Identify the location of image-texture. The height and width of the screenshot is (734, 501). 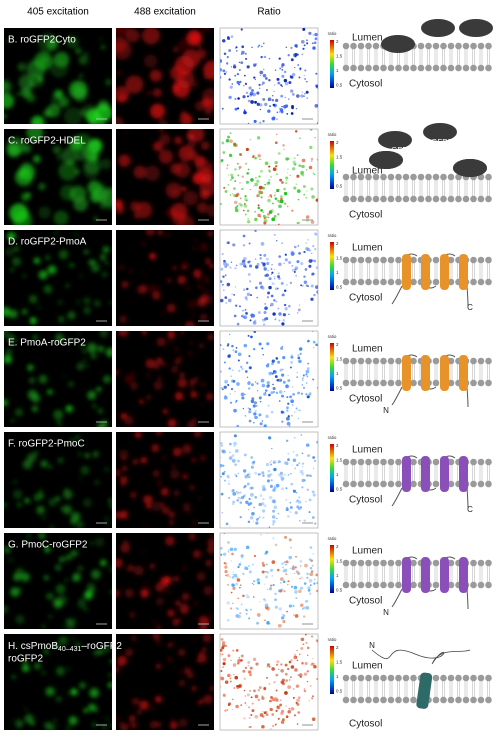
(269, 177).